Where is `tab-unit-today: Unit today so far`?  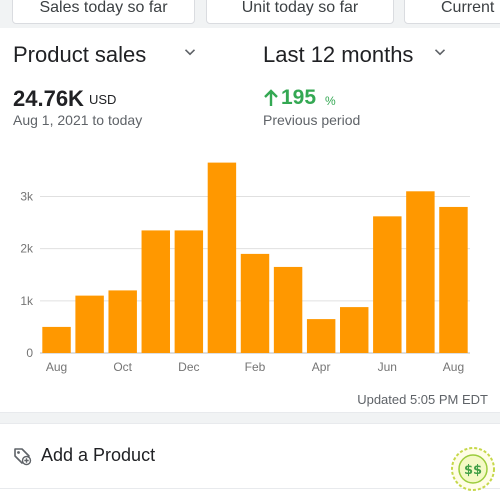 tab-unit-today: Unit today so far is located at coordinates (300, 12).